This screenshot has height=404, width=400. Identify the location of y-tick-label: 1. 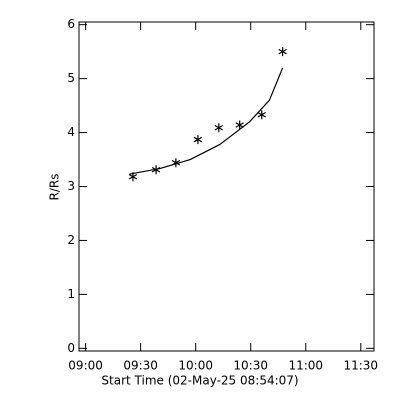
(71, 294).